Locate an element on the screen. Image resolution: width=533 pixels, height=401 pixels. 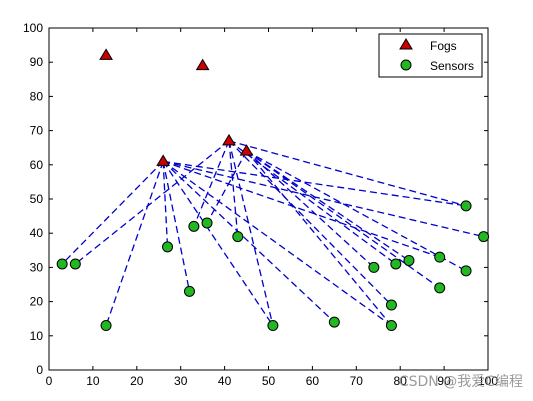
x-tick-label: 90 is located at coordinates (444, 381).